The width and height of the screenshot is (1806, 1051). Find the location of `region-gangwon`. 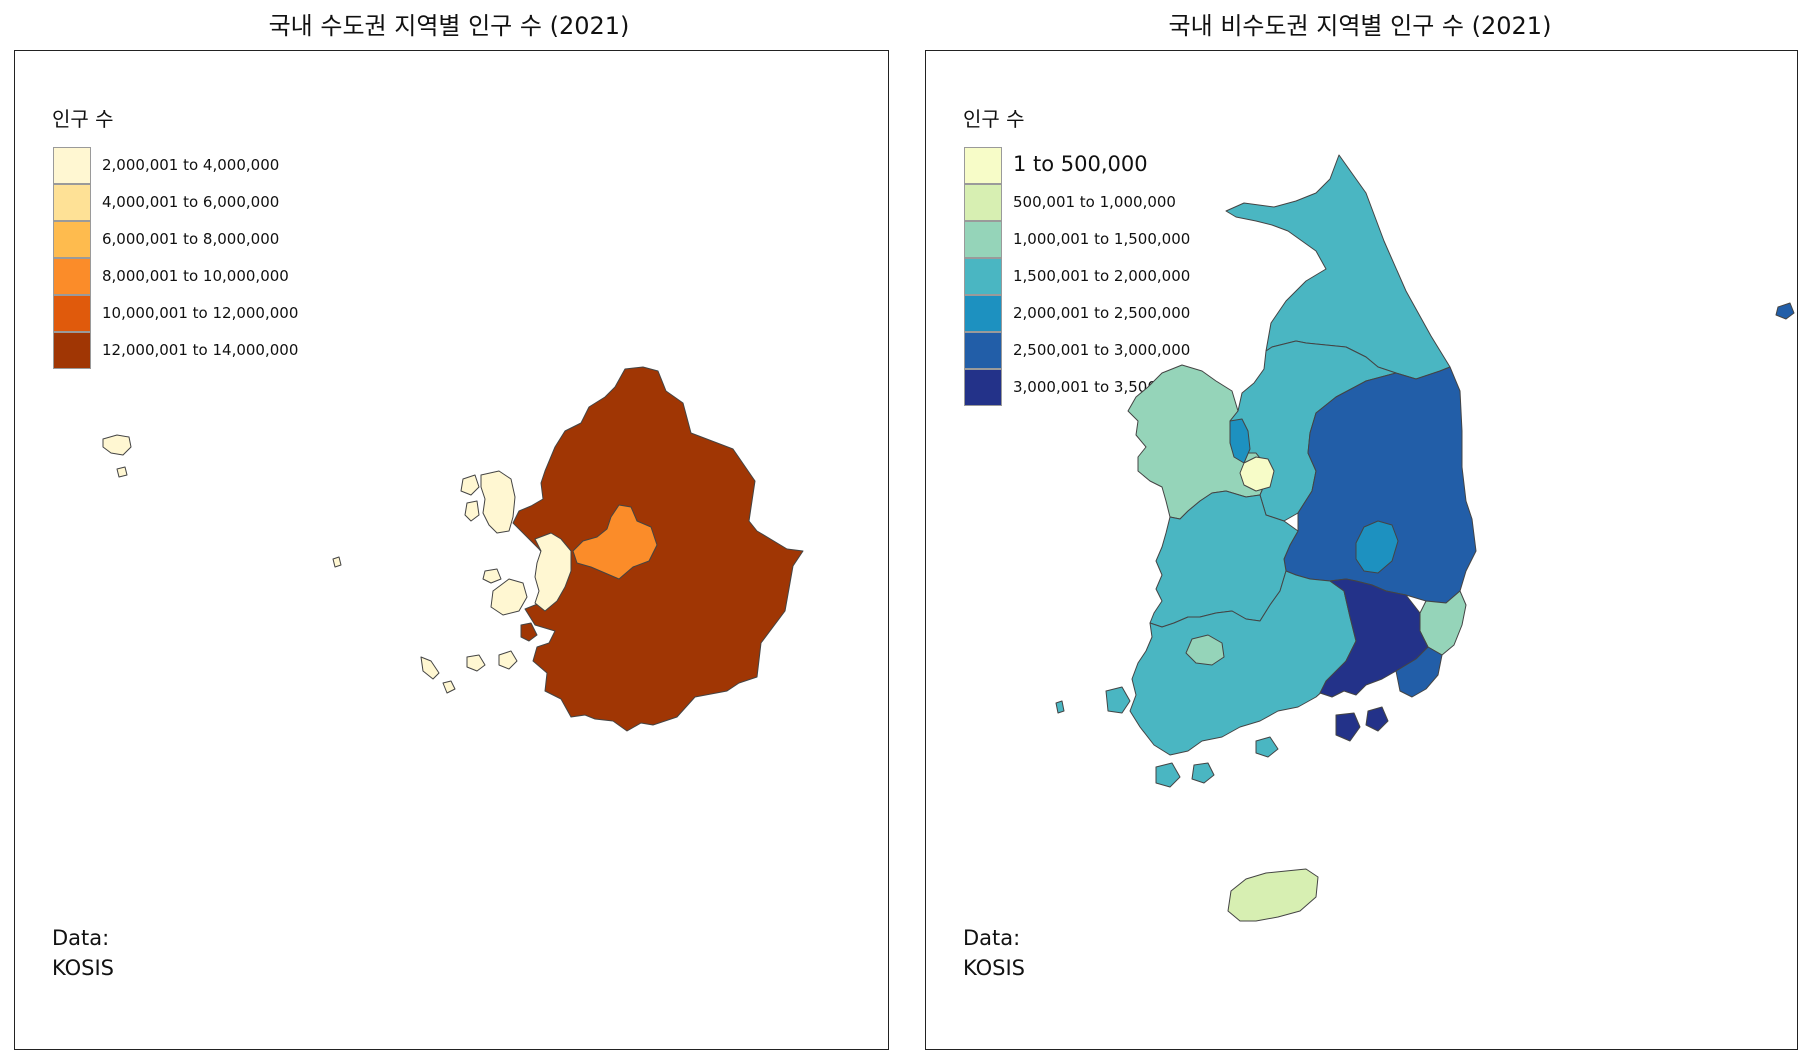

region-gangwon is located at coordinates (1338, 267).